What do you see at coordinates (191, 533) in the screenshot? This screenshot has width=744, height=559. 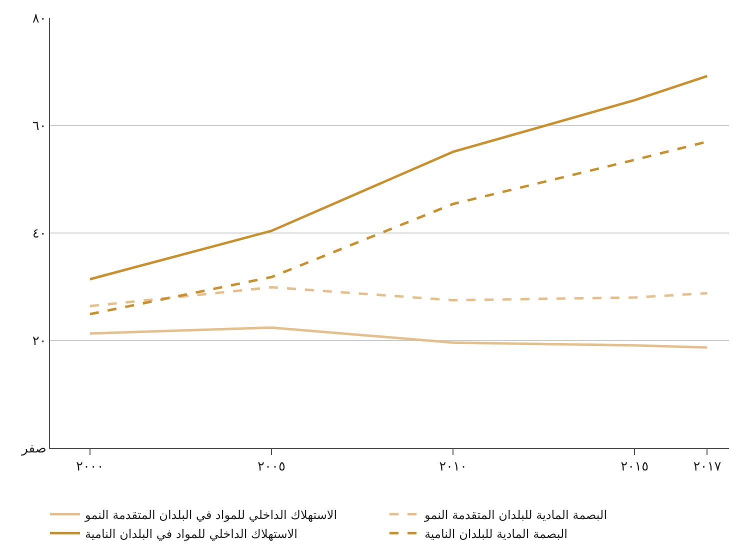 I see `legend-label: الاستهلاك الداخلي للمواد في البلدان النامية` at bounding box center [191, 533].